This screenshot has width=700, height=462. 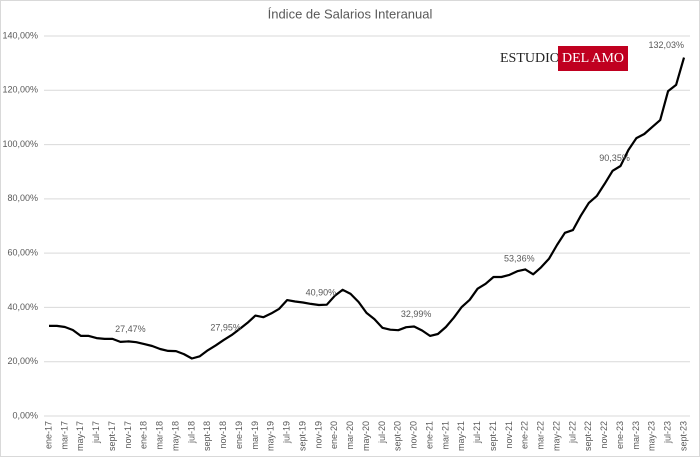 I want to click on watermark-text: ESTUDIO, so click(x=530, y=58).